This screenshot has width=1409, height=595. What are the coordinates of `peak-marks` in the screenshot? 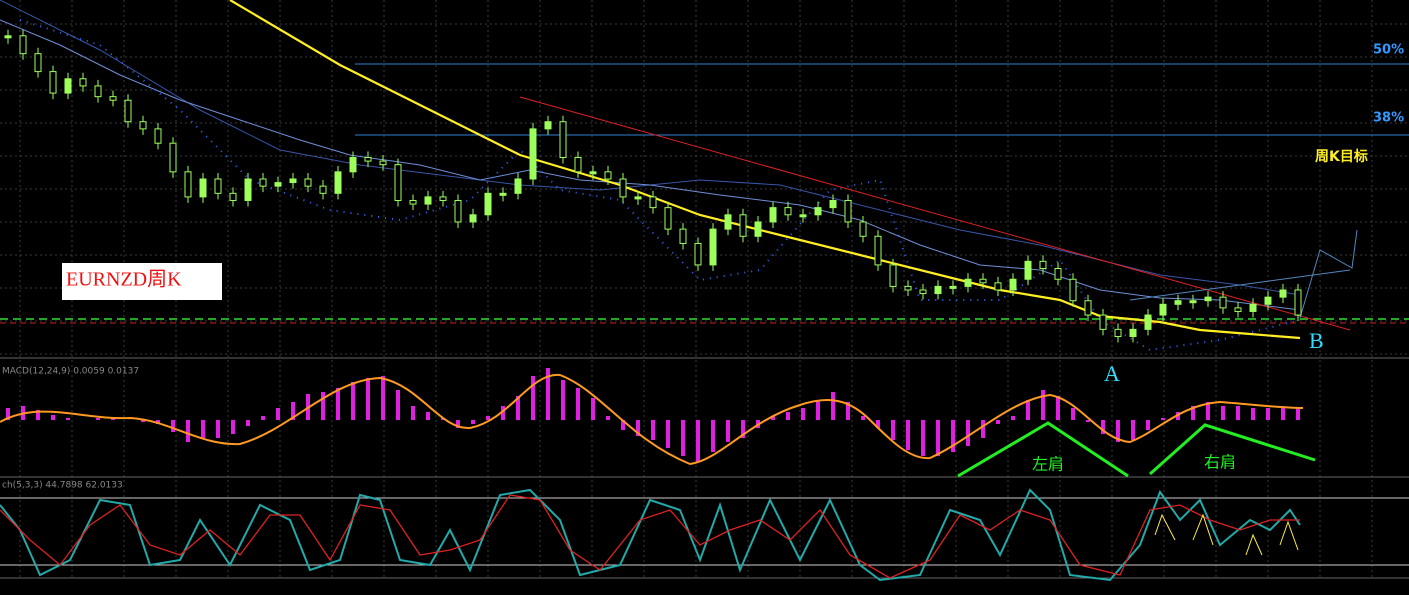 It's located at (1226, 534).